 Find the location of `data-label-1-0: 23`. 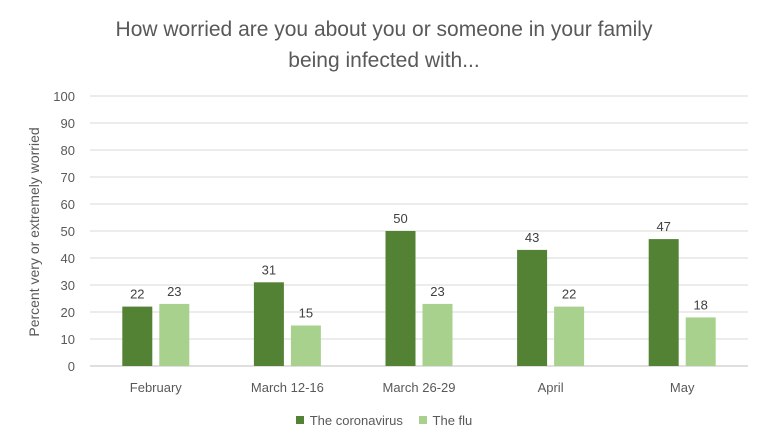

data-label-1-0: 23 is located at coordinates (174, 291).